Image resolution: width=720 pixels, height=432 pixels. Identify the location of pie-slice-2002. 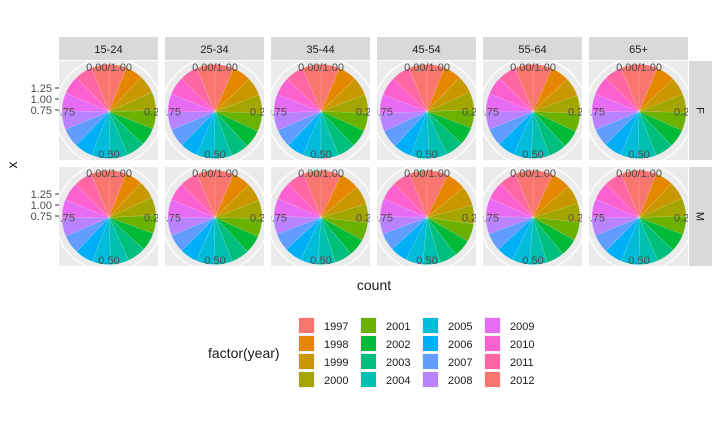
(554, 129).